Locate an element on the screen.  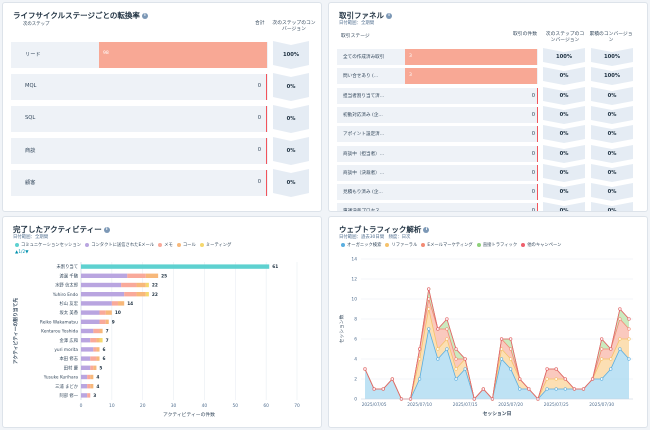
legend-item: オーガニック検索 is located at coordinates (361, 245).